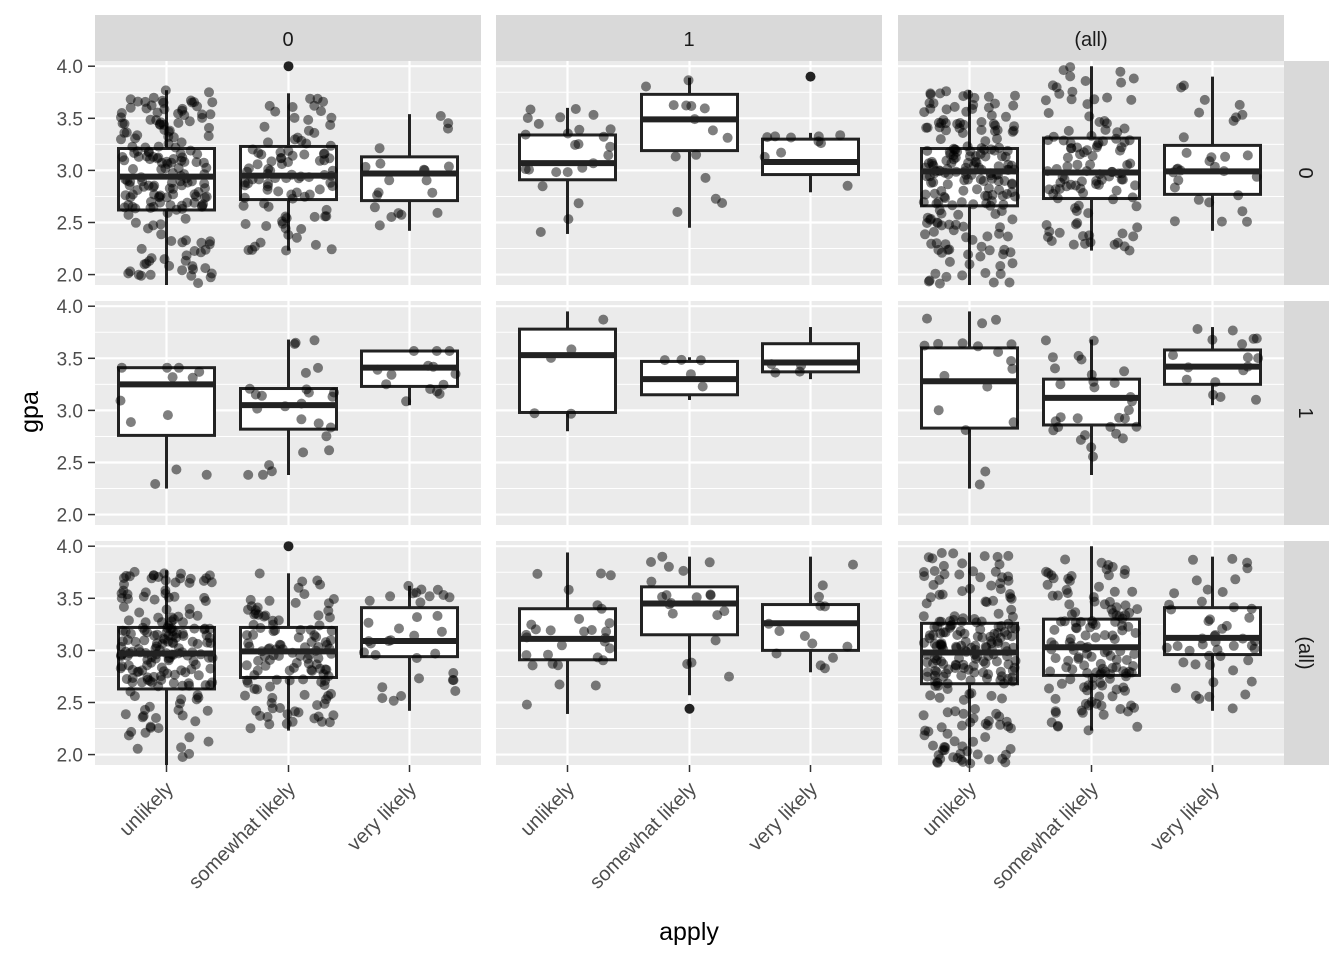 Image resolution: width=1344 pixels, height=960 pixels. I want to click on y-tick-label: 3.5, so click(70, 119).